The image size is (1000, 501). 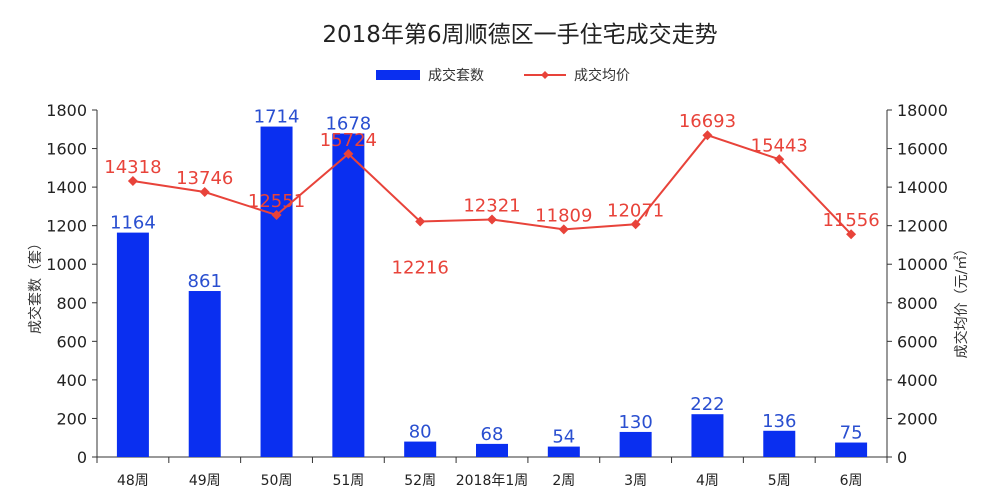 What do you see at coordinates (635, 481) in the screenshot?
I see `x-tick-label: 3周` at bounding box center [635, 481].